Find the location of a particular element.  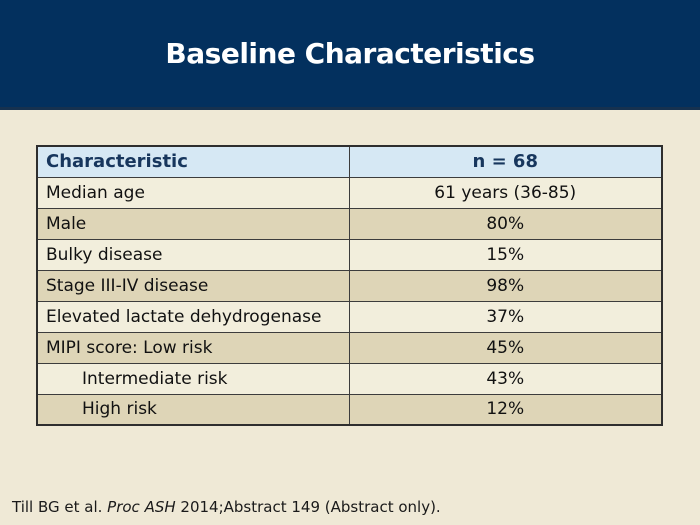

page-title: Baseline Characteristics is located at coordinates (350, 53).